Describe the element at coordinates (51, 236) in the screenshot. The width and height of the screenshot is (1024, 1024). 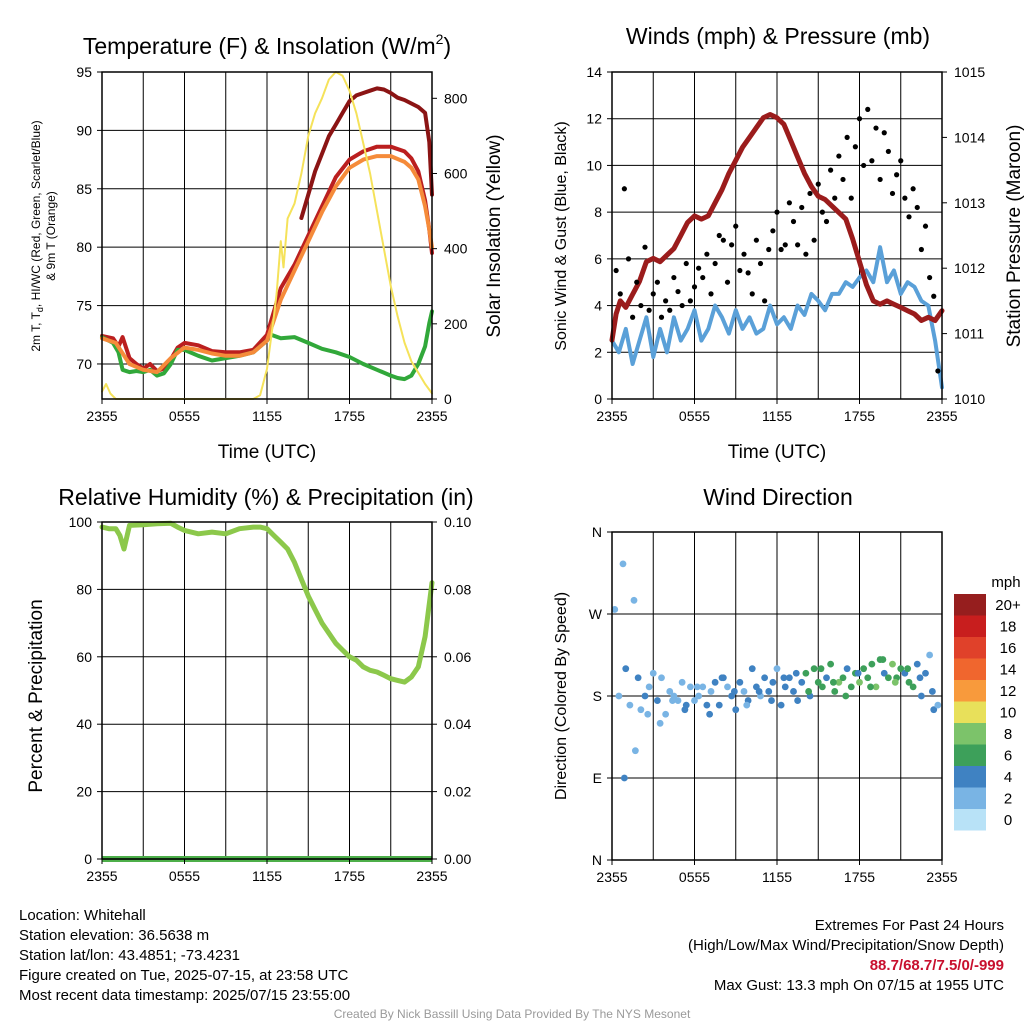
I see `temp-ylabel-left-2: & 9m T (Orange)` at that location.